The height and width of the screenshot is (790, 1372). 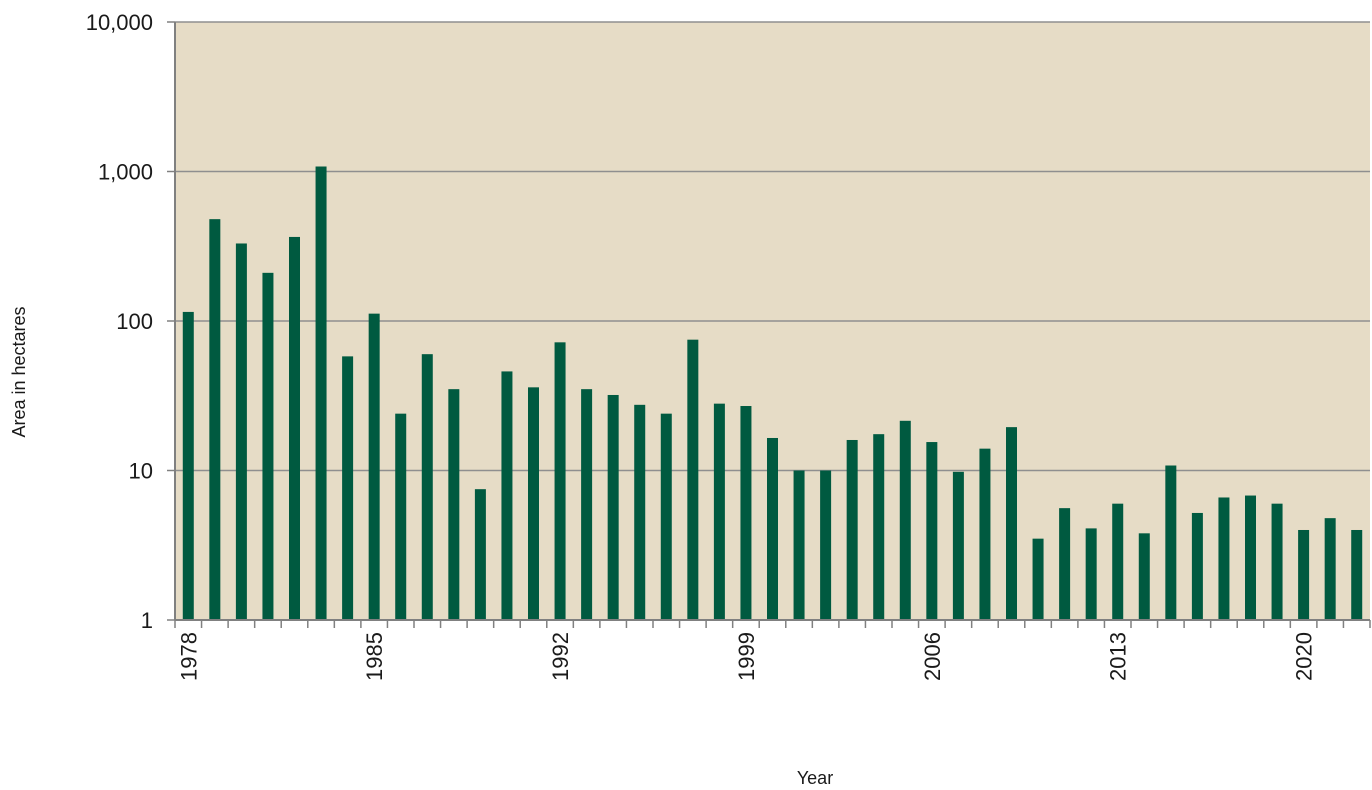 I want to click on bar-1979, so click(x=215, y=420).